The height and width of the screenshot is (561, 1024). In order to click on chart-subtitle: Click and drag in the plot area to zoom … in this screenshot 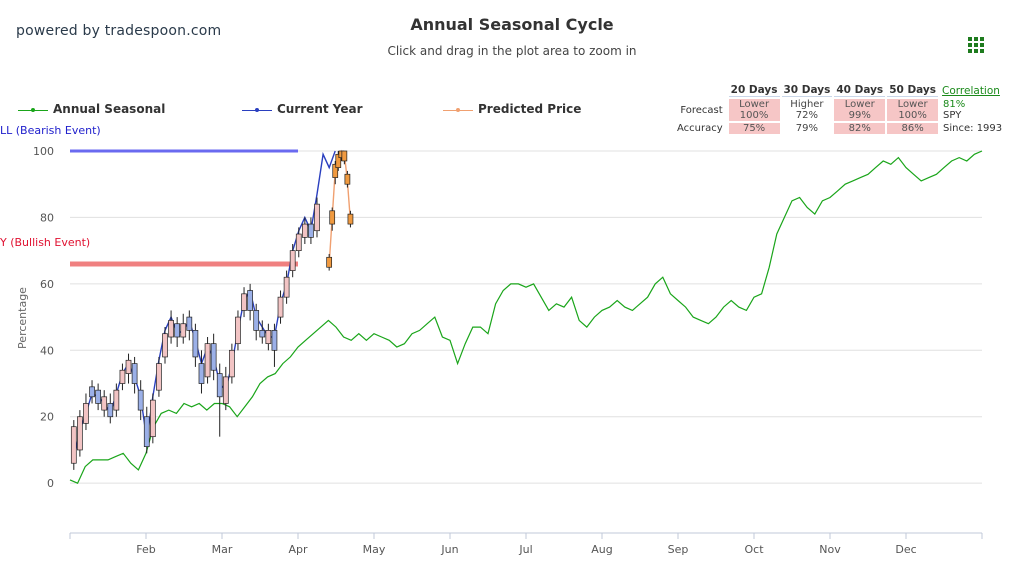, I will do `click(512, 51)`.